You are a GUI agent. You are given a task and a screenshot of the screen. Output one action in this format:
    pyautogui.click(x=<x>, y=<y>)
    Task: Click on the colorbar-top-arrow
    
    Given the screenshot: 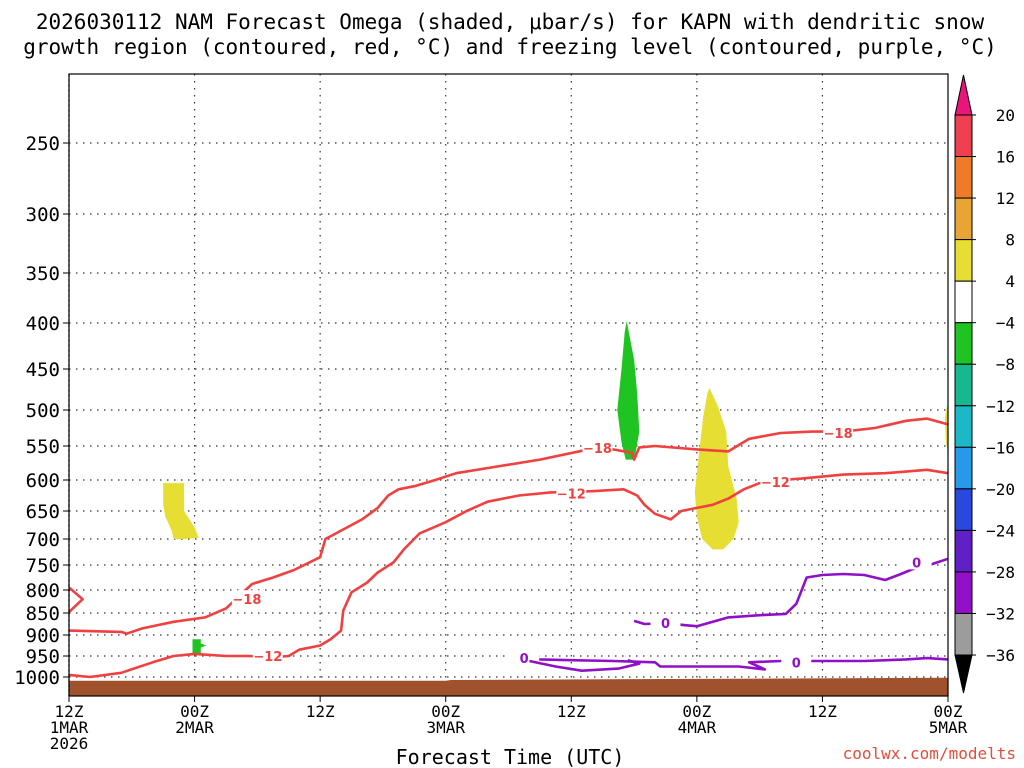 What is the action you would take?
    pyautogui.click(x=963, y=95)
    